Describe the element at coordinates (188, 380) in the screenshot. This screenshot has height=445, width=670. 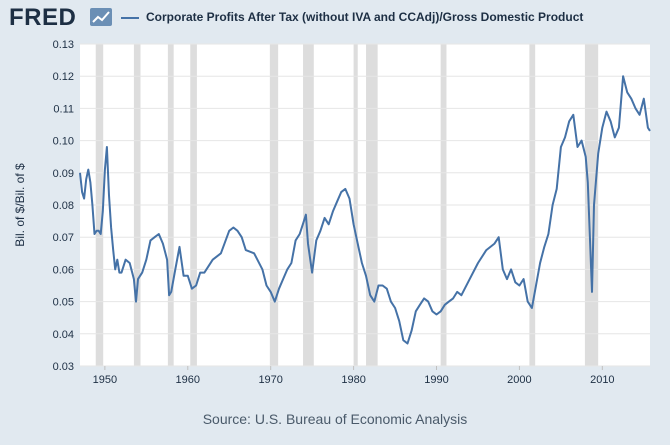
I see `x-tick-label: 1960` at that location.